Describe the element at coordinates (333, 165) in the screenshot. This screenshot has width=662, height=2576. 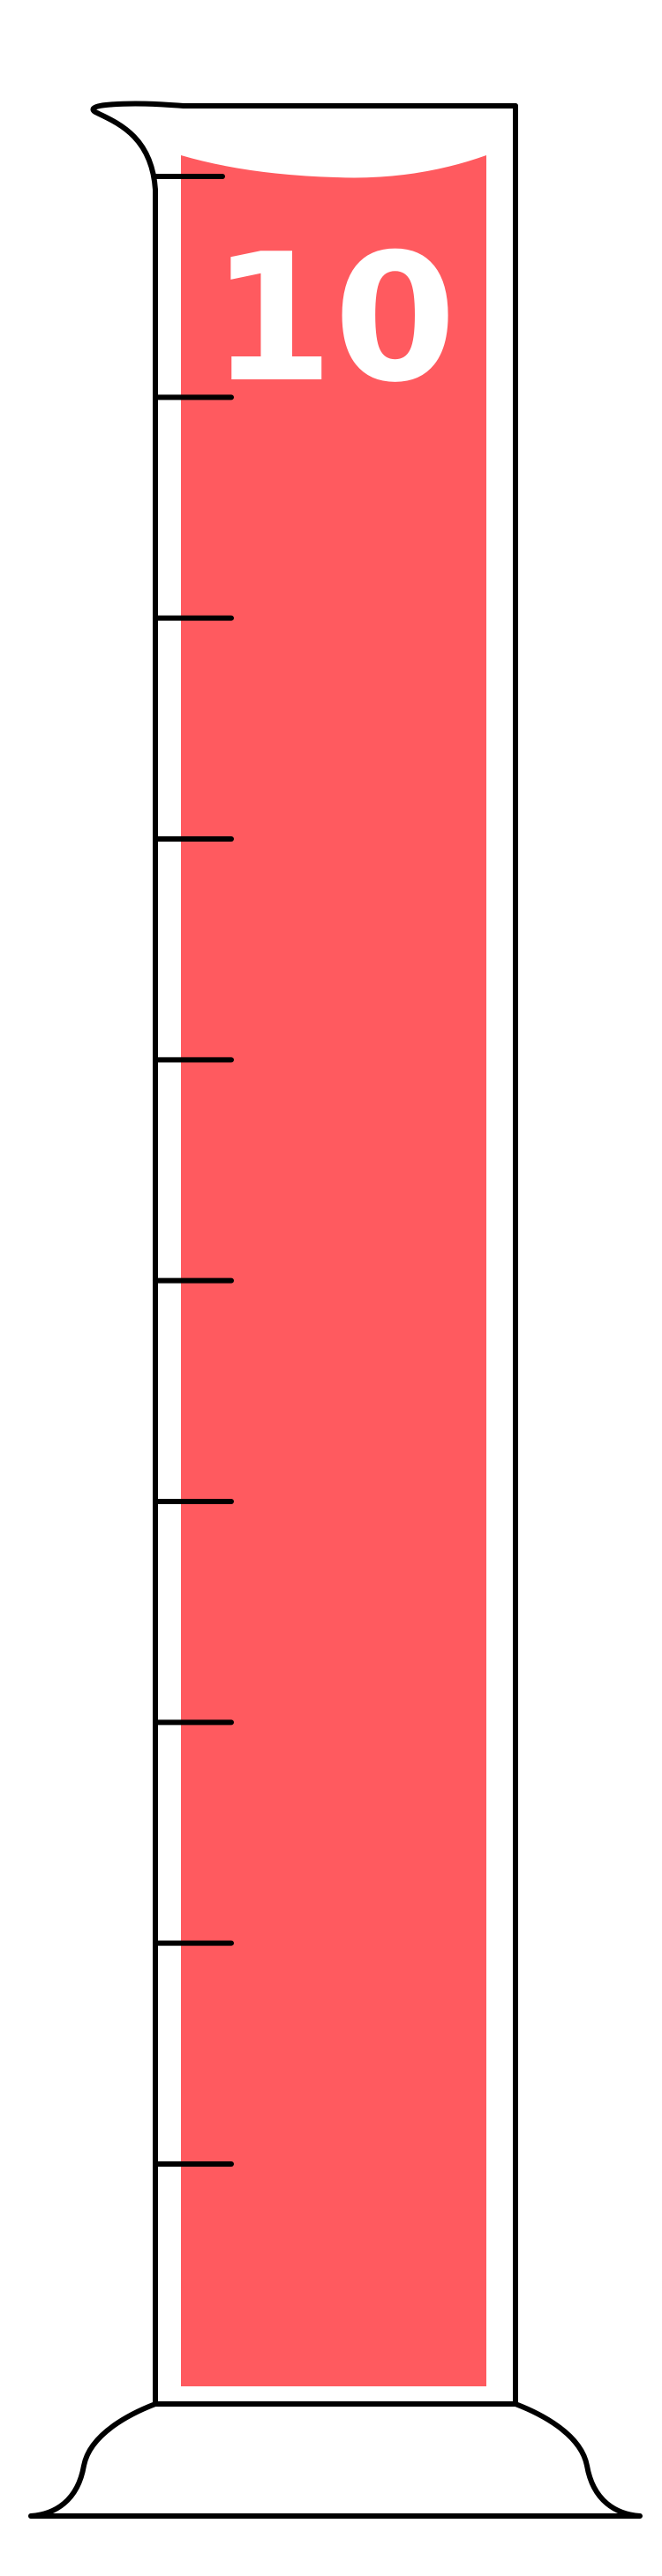
I see `liquid-meniscus` at that location.